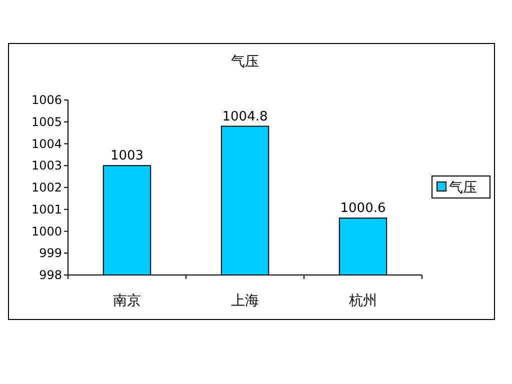 The image size is (512, 384). Describe the element at coordinates (245, 62) in the screenshot. I see `chart-title: 气压` at that location.